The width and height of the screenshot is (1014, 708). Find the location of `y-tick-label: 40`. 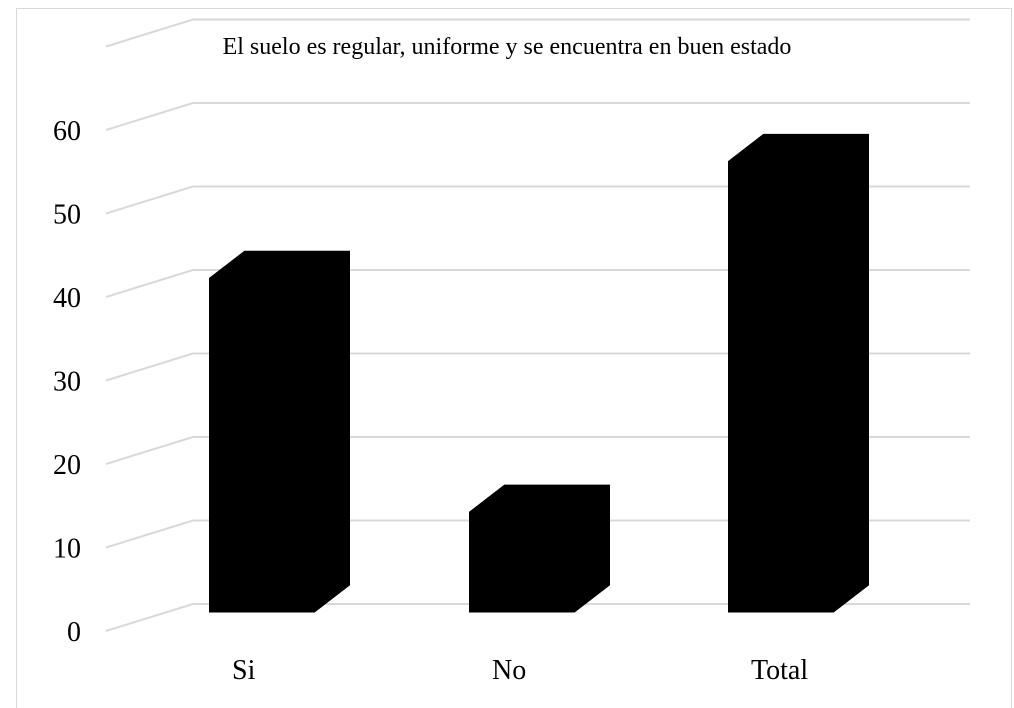

y-tick-label: 40 is located at coordinates (67, 298).